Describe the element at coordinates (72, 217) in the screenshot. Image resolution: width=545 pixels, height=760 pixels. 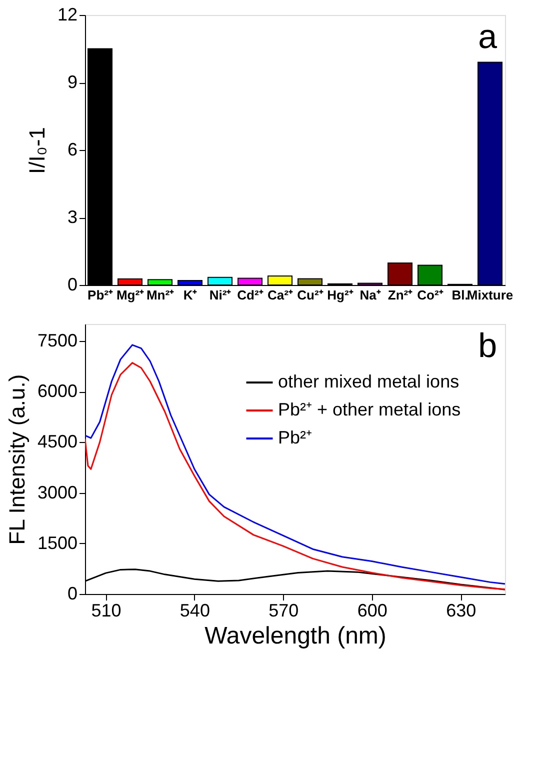
I see `y-tick-label: 3` at that location.